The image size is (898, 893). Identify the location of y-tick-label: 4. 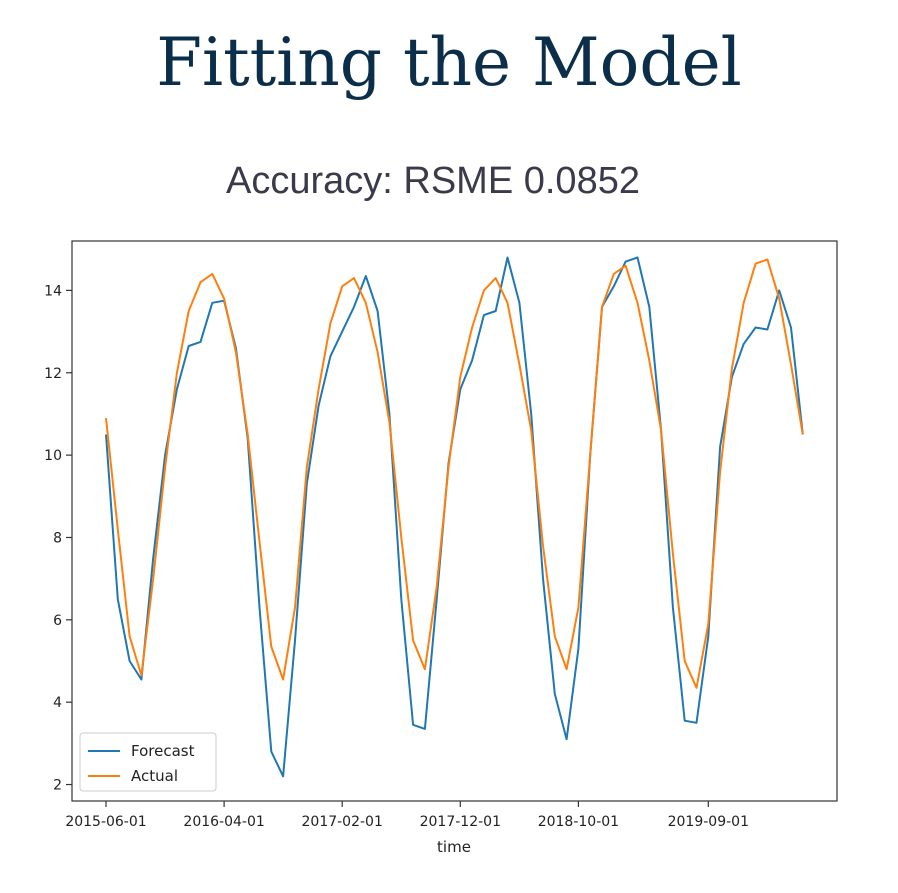
(57, 703).